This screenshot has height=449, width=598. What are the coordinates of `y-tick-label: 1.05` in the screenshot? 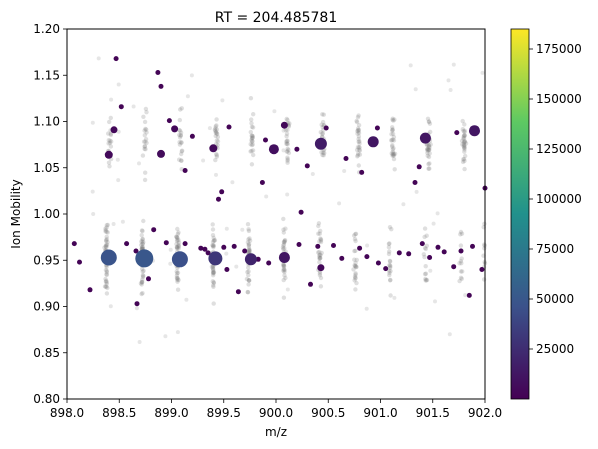 It's located at (46, 168).